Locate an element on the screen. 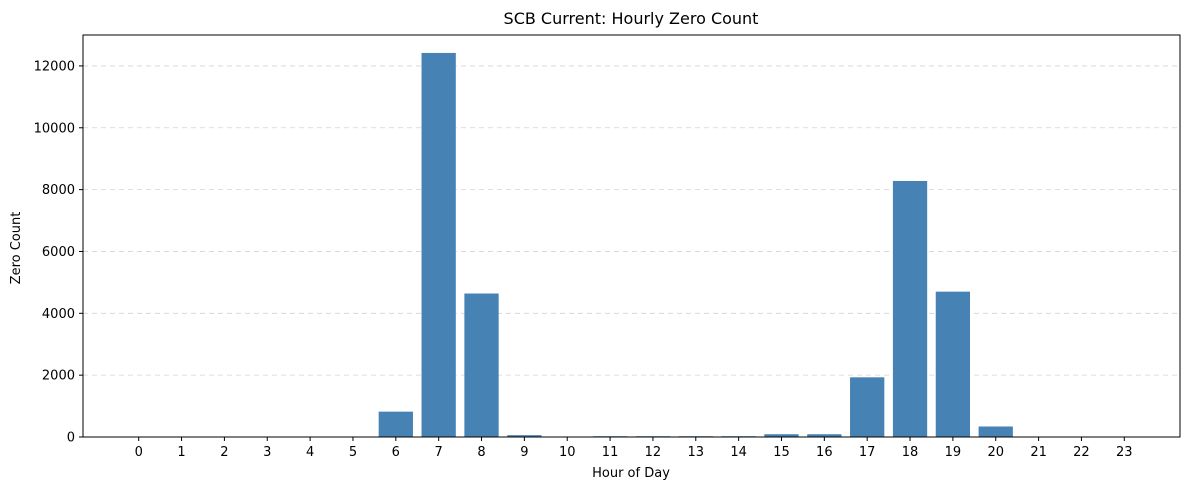 The image size is (1189, 490). x-tick-label: 1 is located at coordinates (181, 452).